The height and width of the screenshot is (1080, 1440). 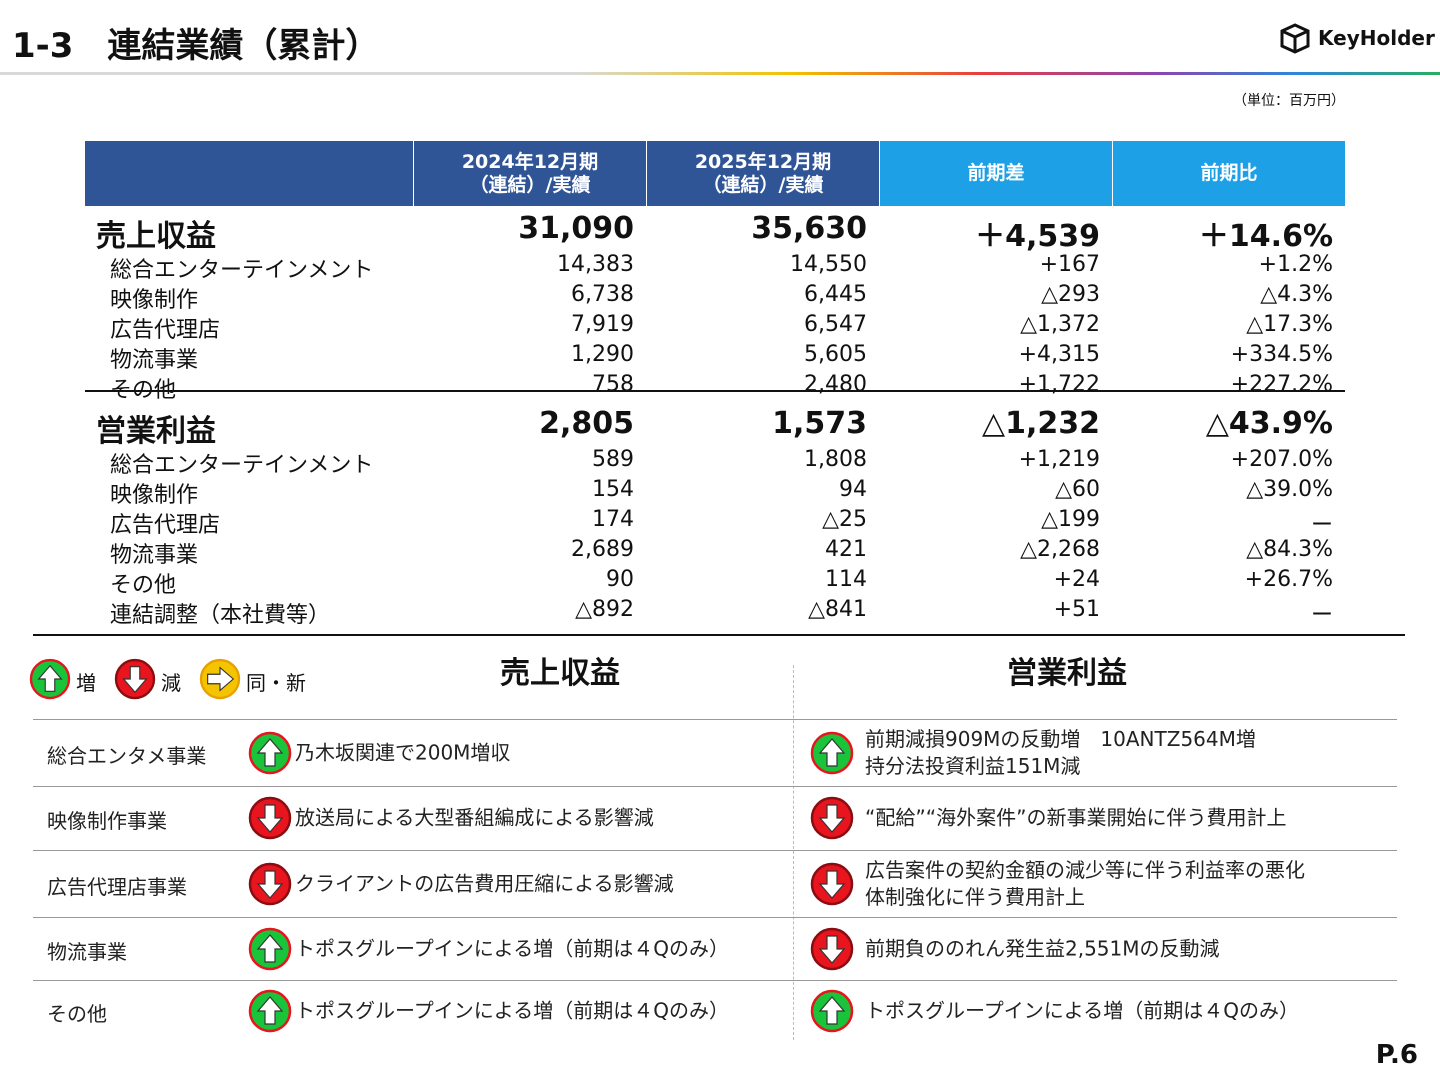 What do you see at coordinates (1396, 1055) in the screenshot?
I see `page-number: P.6` at bounding box center [1396, 1055].